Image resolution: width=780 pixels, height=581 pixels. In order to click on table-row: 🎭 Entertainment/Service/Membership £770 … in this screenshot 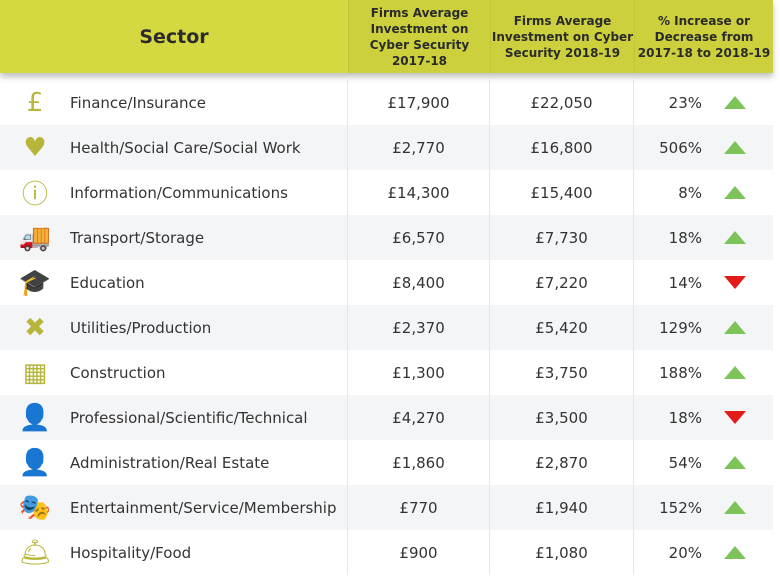, I will do `click(386, 507)`.